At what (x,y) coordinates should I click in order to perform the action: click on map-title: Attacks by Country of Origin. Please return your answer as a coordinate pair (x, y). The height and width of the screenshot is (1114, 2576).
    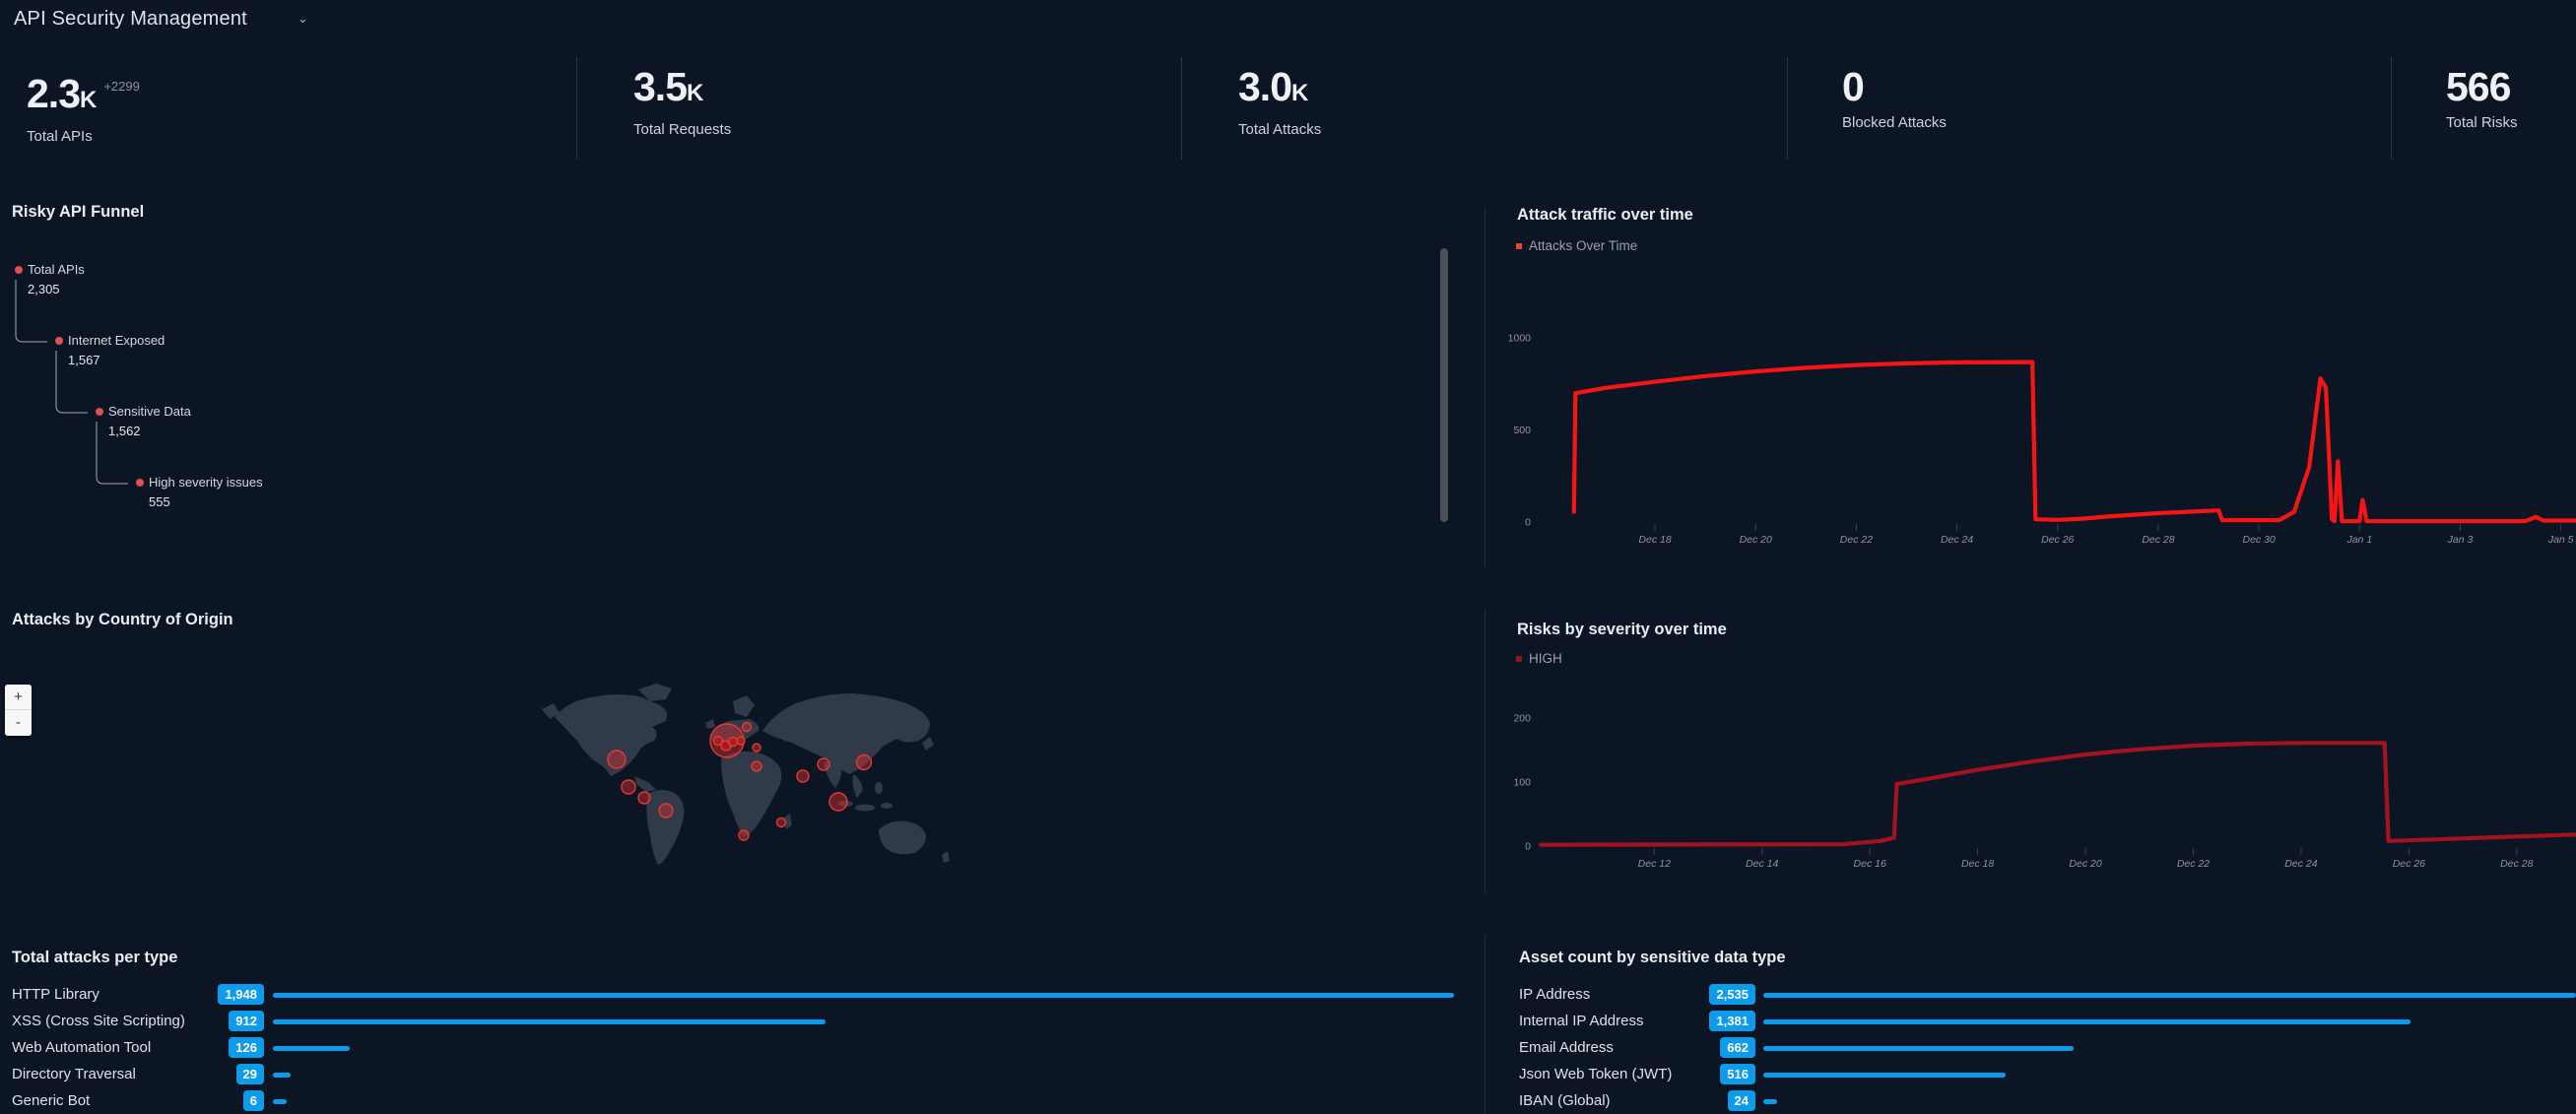
    Looking at the image, I should click on (123, 619).